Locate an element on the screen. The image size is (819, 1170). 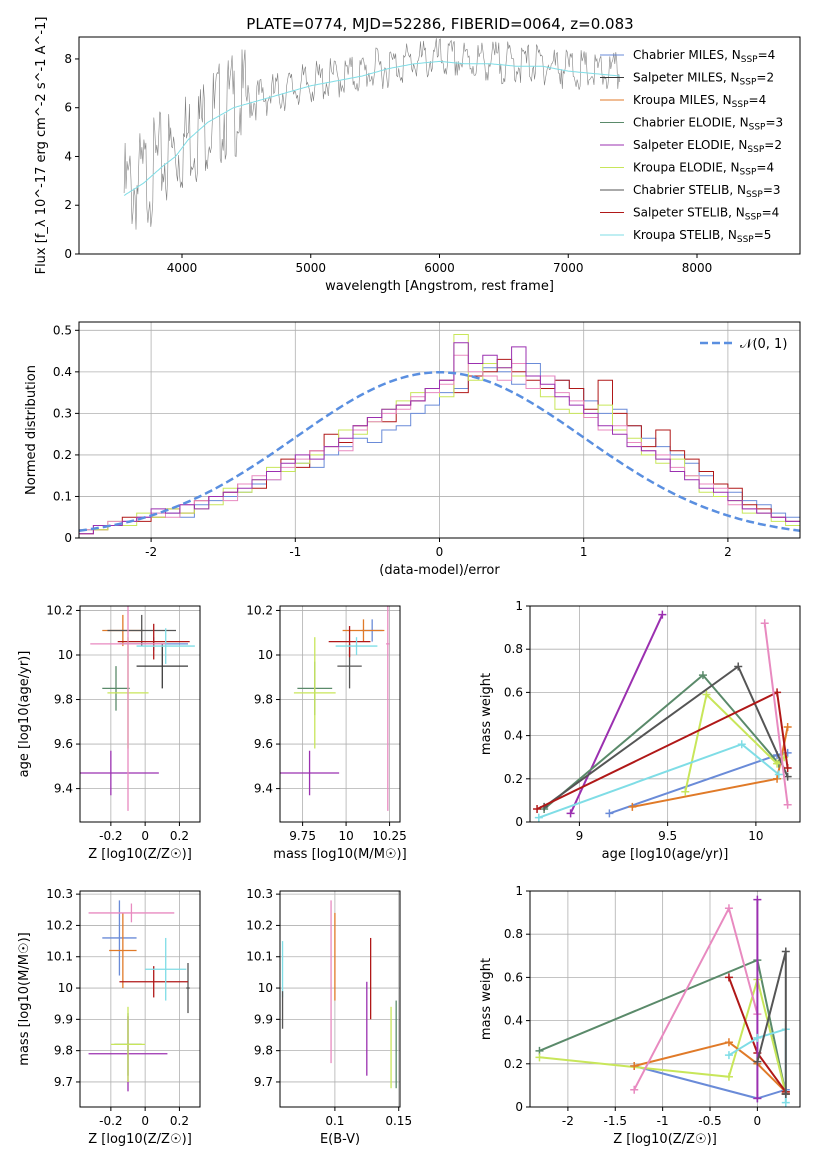
legend-nssp: =3 is located at coordinates (772, 190).